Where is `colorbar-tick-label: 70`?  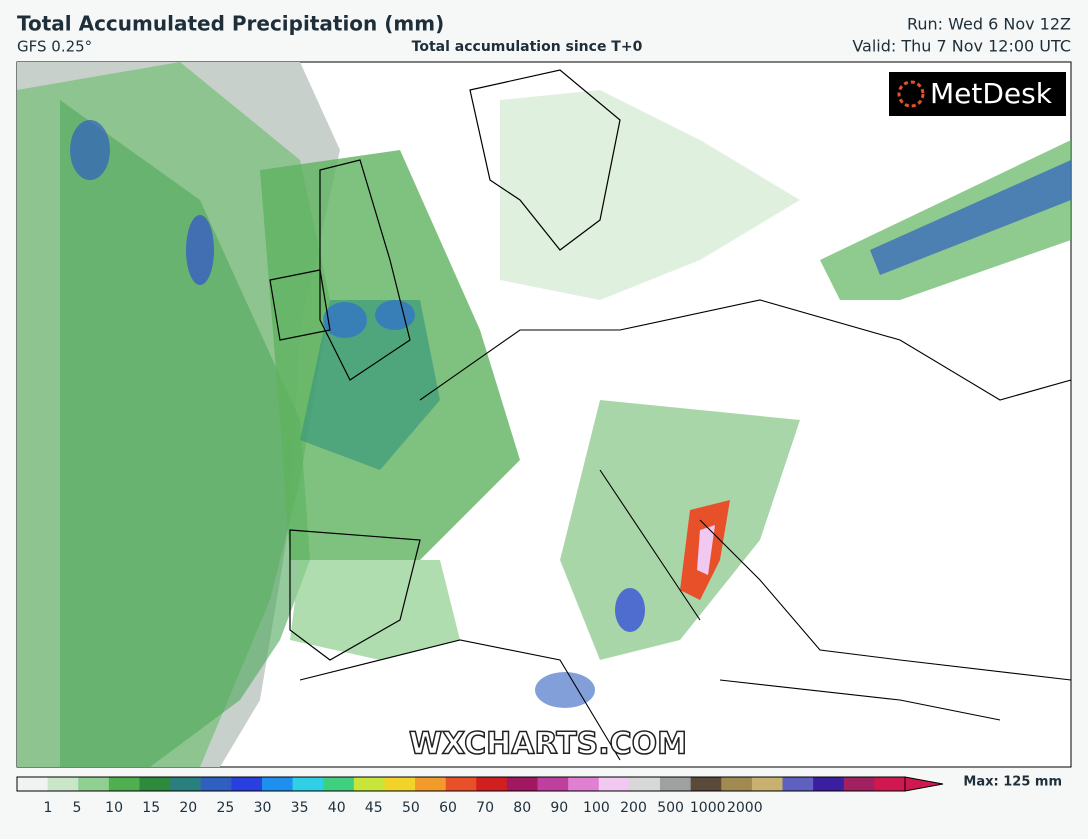
colorbar-tick-label: 70 is located at coordinates (485, 808).